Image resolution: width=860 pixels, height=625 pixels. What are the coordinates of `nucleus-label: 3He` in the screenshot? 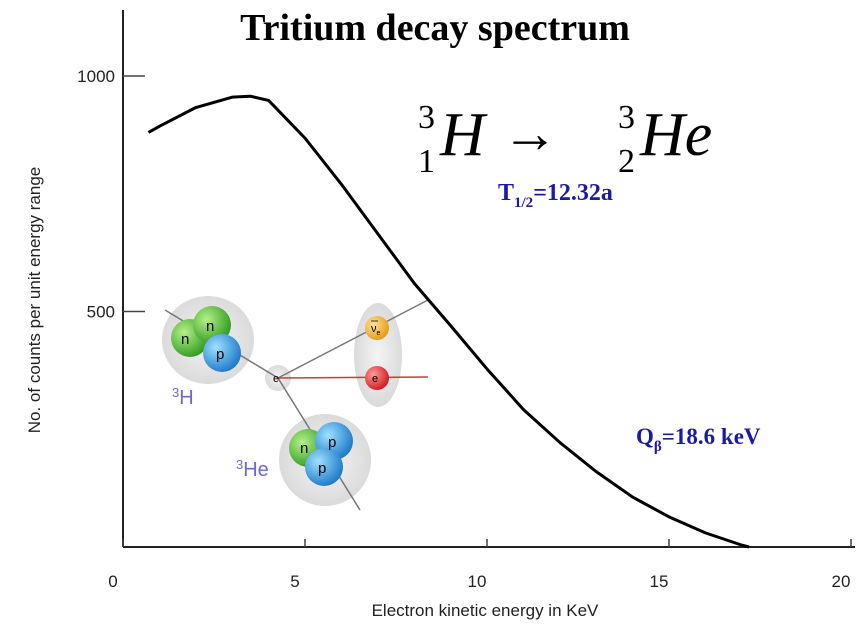 It's located at (252, 469).